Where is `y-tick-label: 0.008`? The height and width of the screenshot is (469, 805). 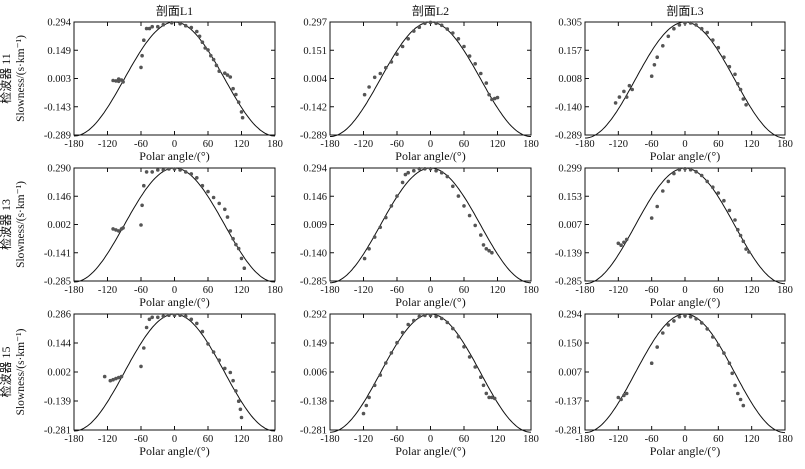 y-tick-label: 0.008 is located at coordinates (570, 79).